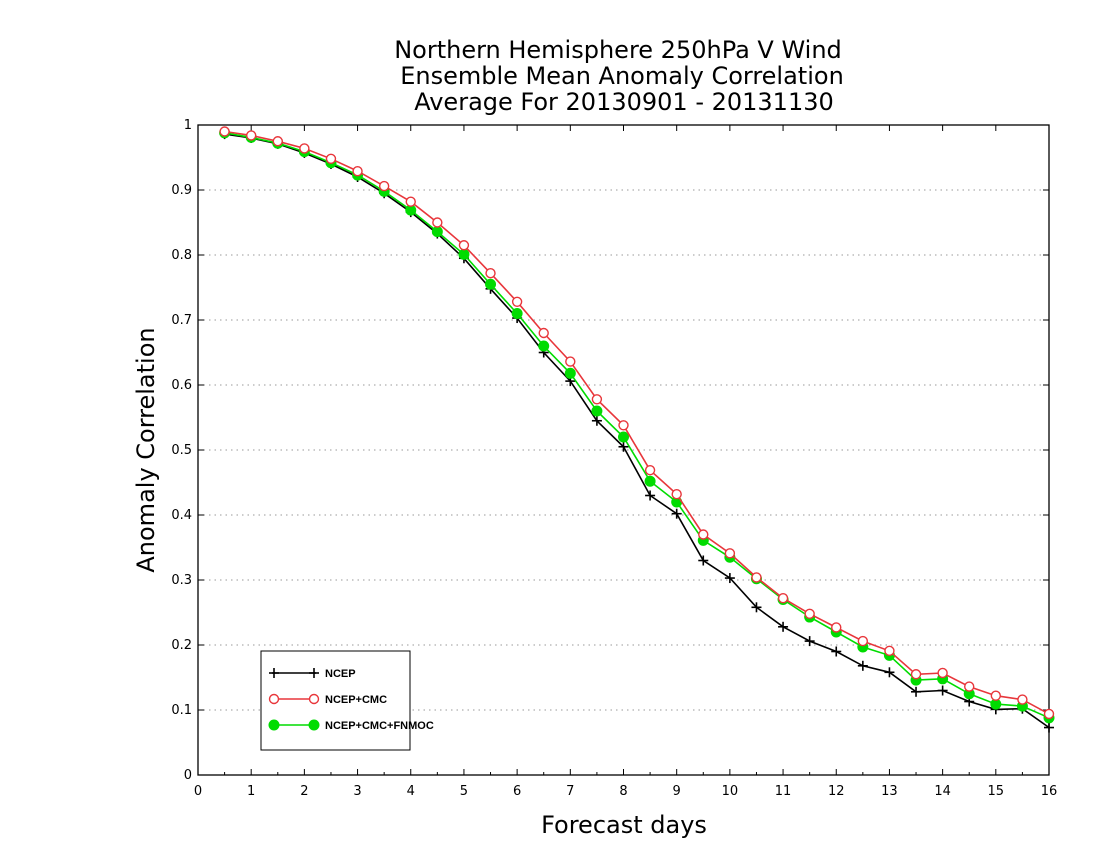 The width and height of the screenshot is (1100, 850). What do you see at coordinates (942, 791) in the screenshot?
I see `x-tick-label: 14` at bounding box center [942, 791].